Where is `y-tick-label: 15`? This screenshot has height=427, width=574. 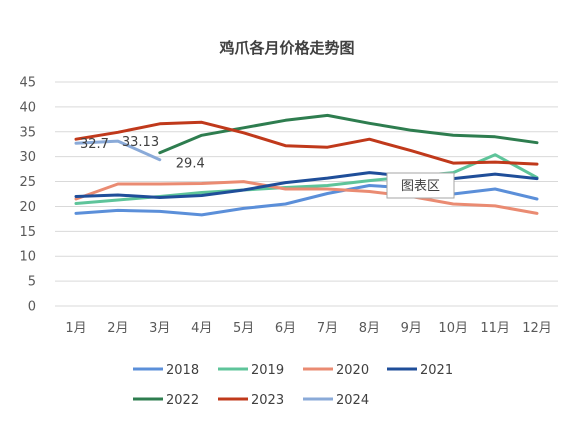 y-tick-label: 15 is located at coordinates (27, 232).